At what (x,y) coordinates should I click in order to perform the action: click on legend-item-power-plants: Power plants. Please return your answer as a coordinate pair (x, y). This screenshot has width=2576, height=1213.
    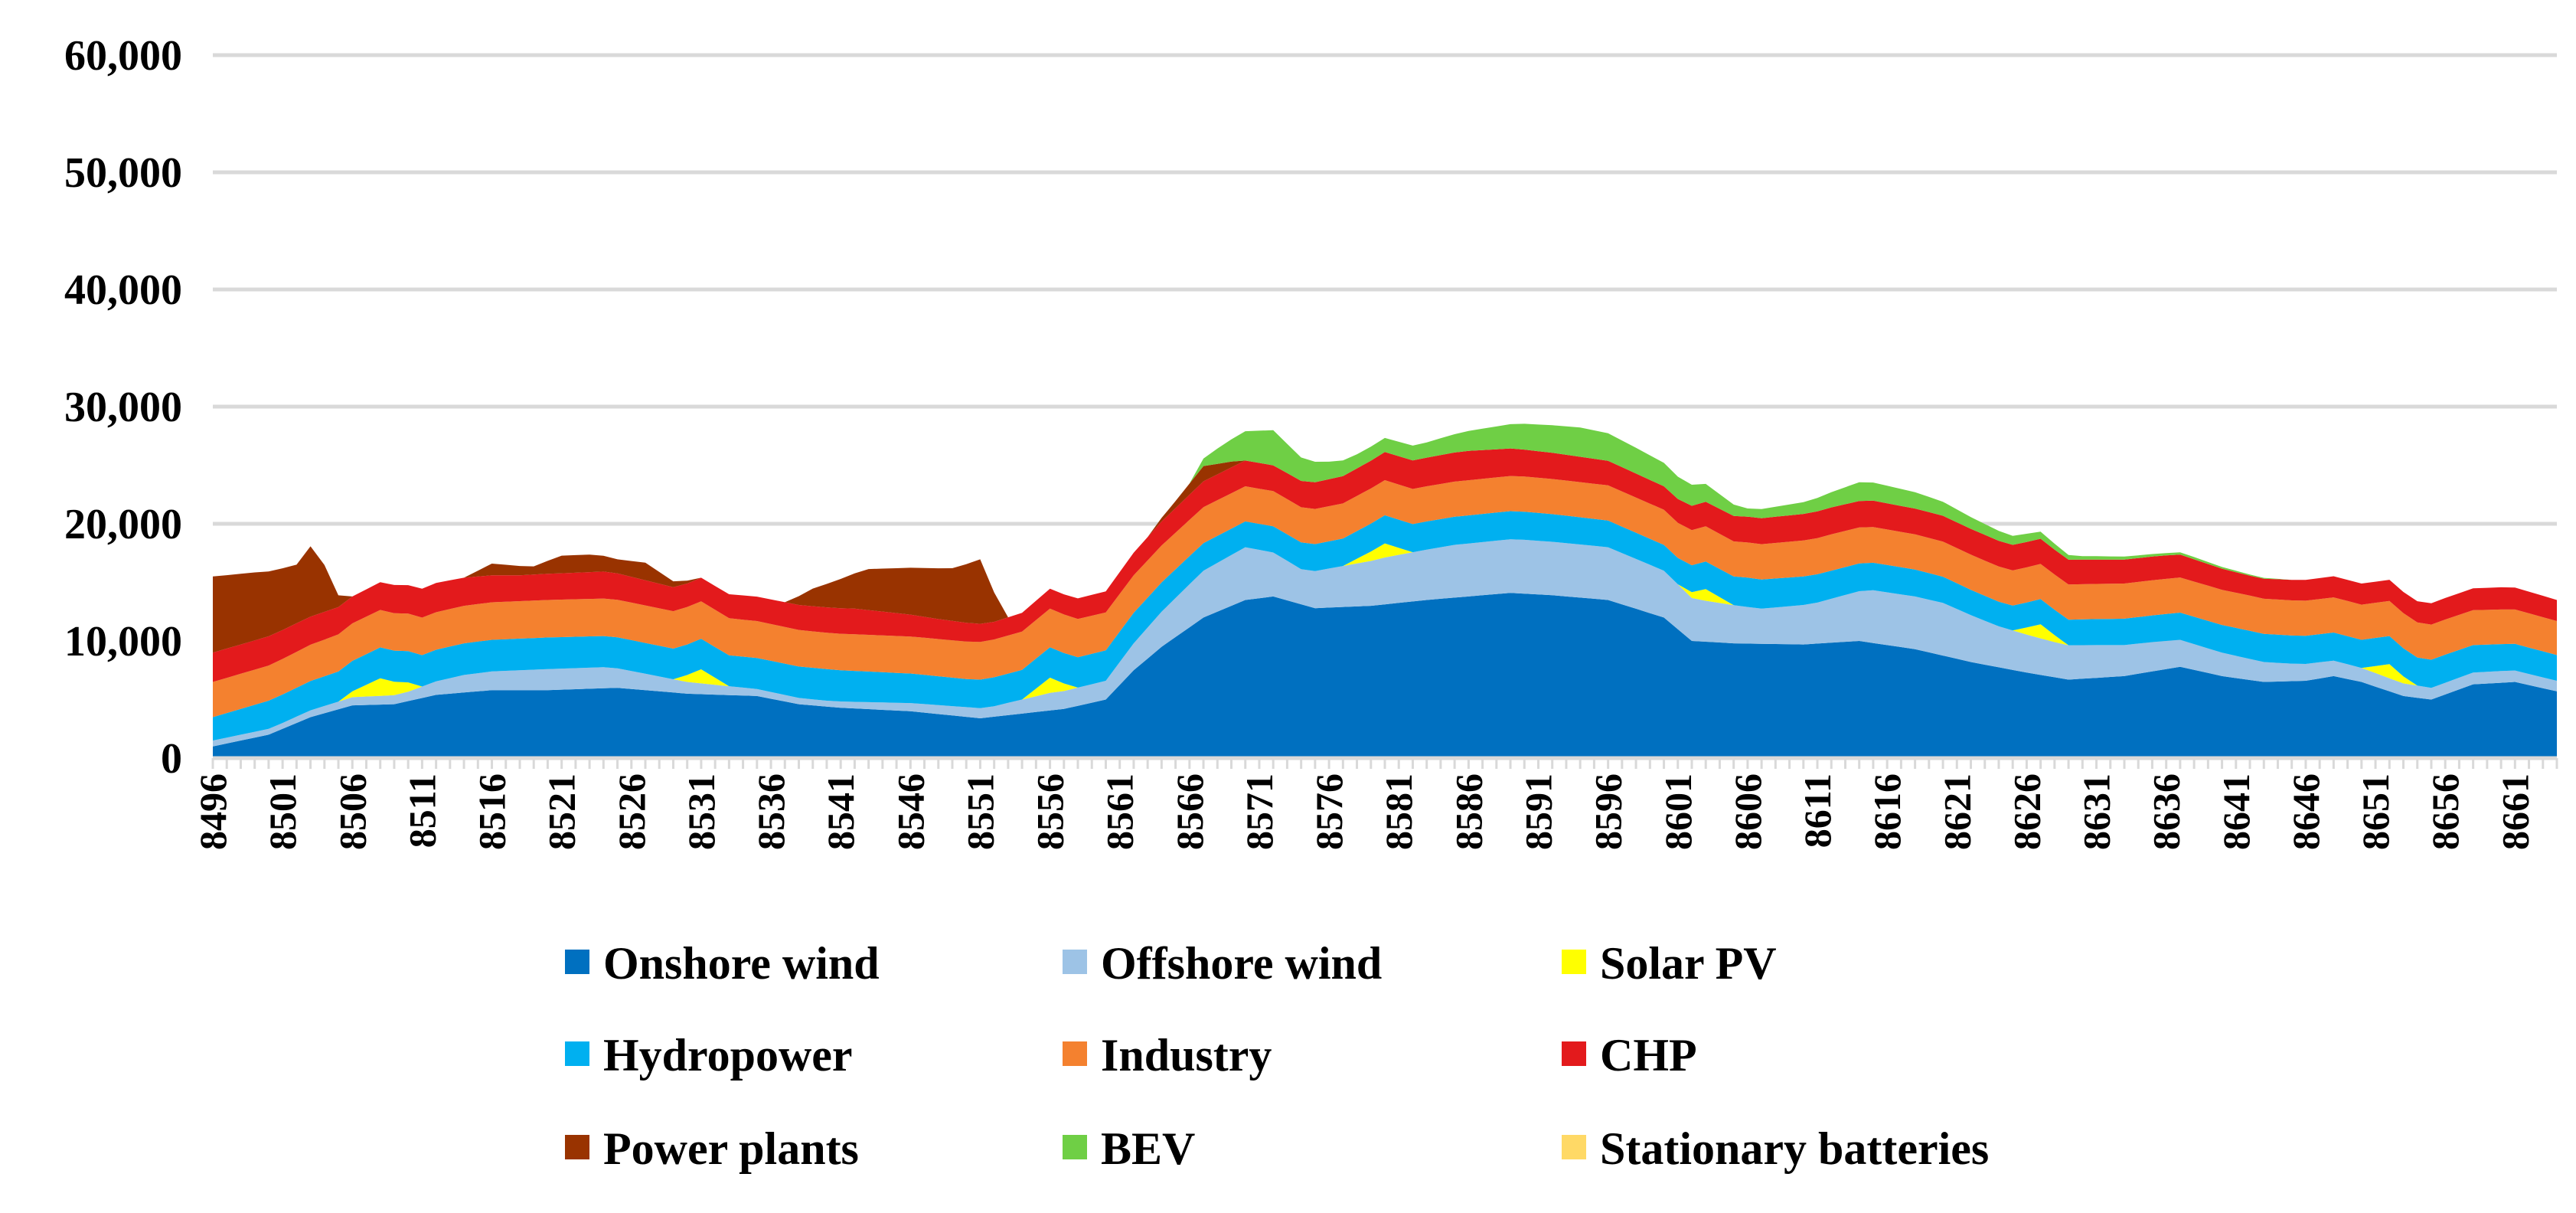
    Looking at the image, I should click on (712, 1148).